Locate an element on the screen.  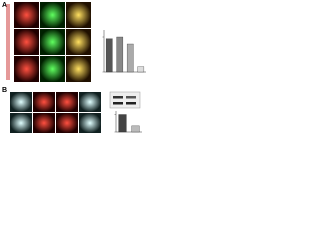
panel-label: A is located at coordinates (4, 5).